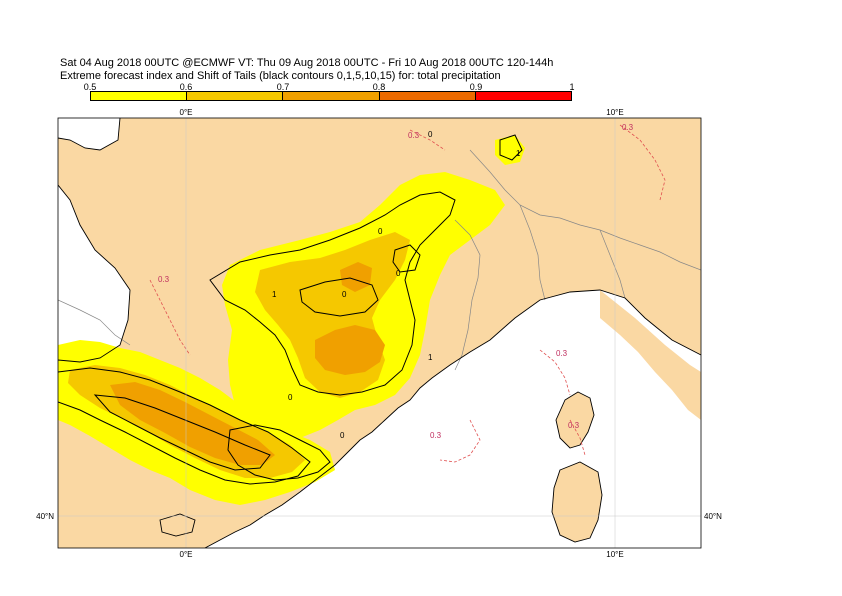 The height and width of the screenshot is (596, 842). Describe the element at coordinates (614, 112) in the screenshot. I see `lon-label-top-2: 10°E` at that location.